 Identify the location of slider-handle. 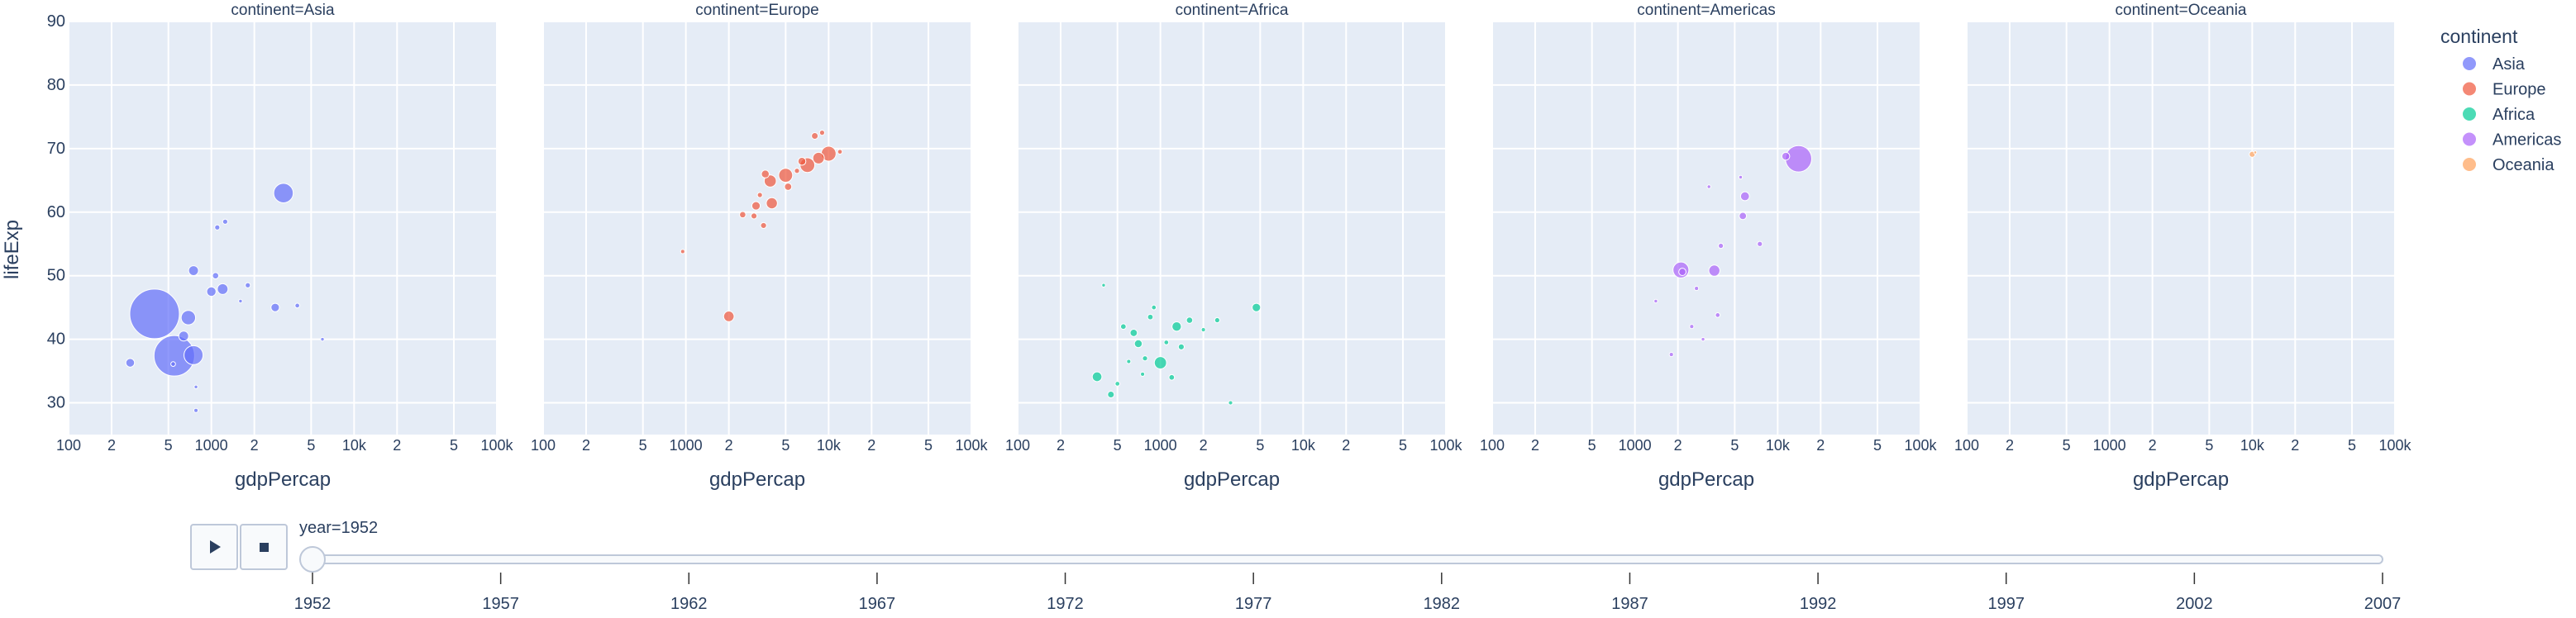
(312, 559).